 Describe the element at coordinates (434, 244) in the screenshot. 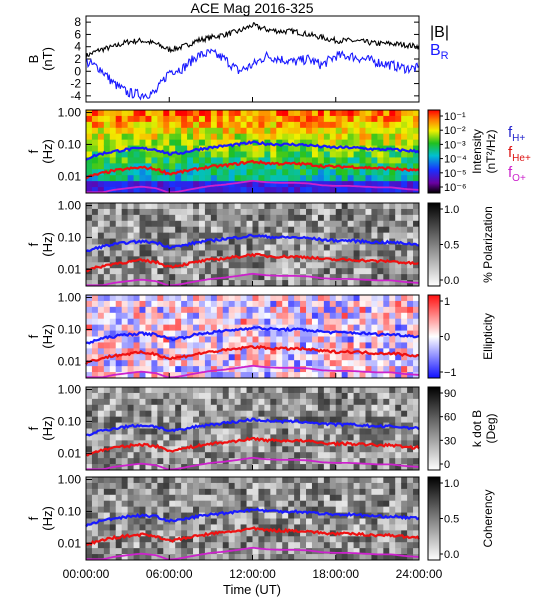

I see `colorbar-polarization` at that location.